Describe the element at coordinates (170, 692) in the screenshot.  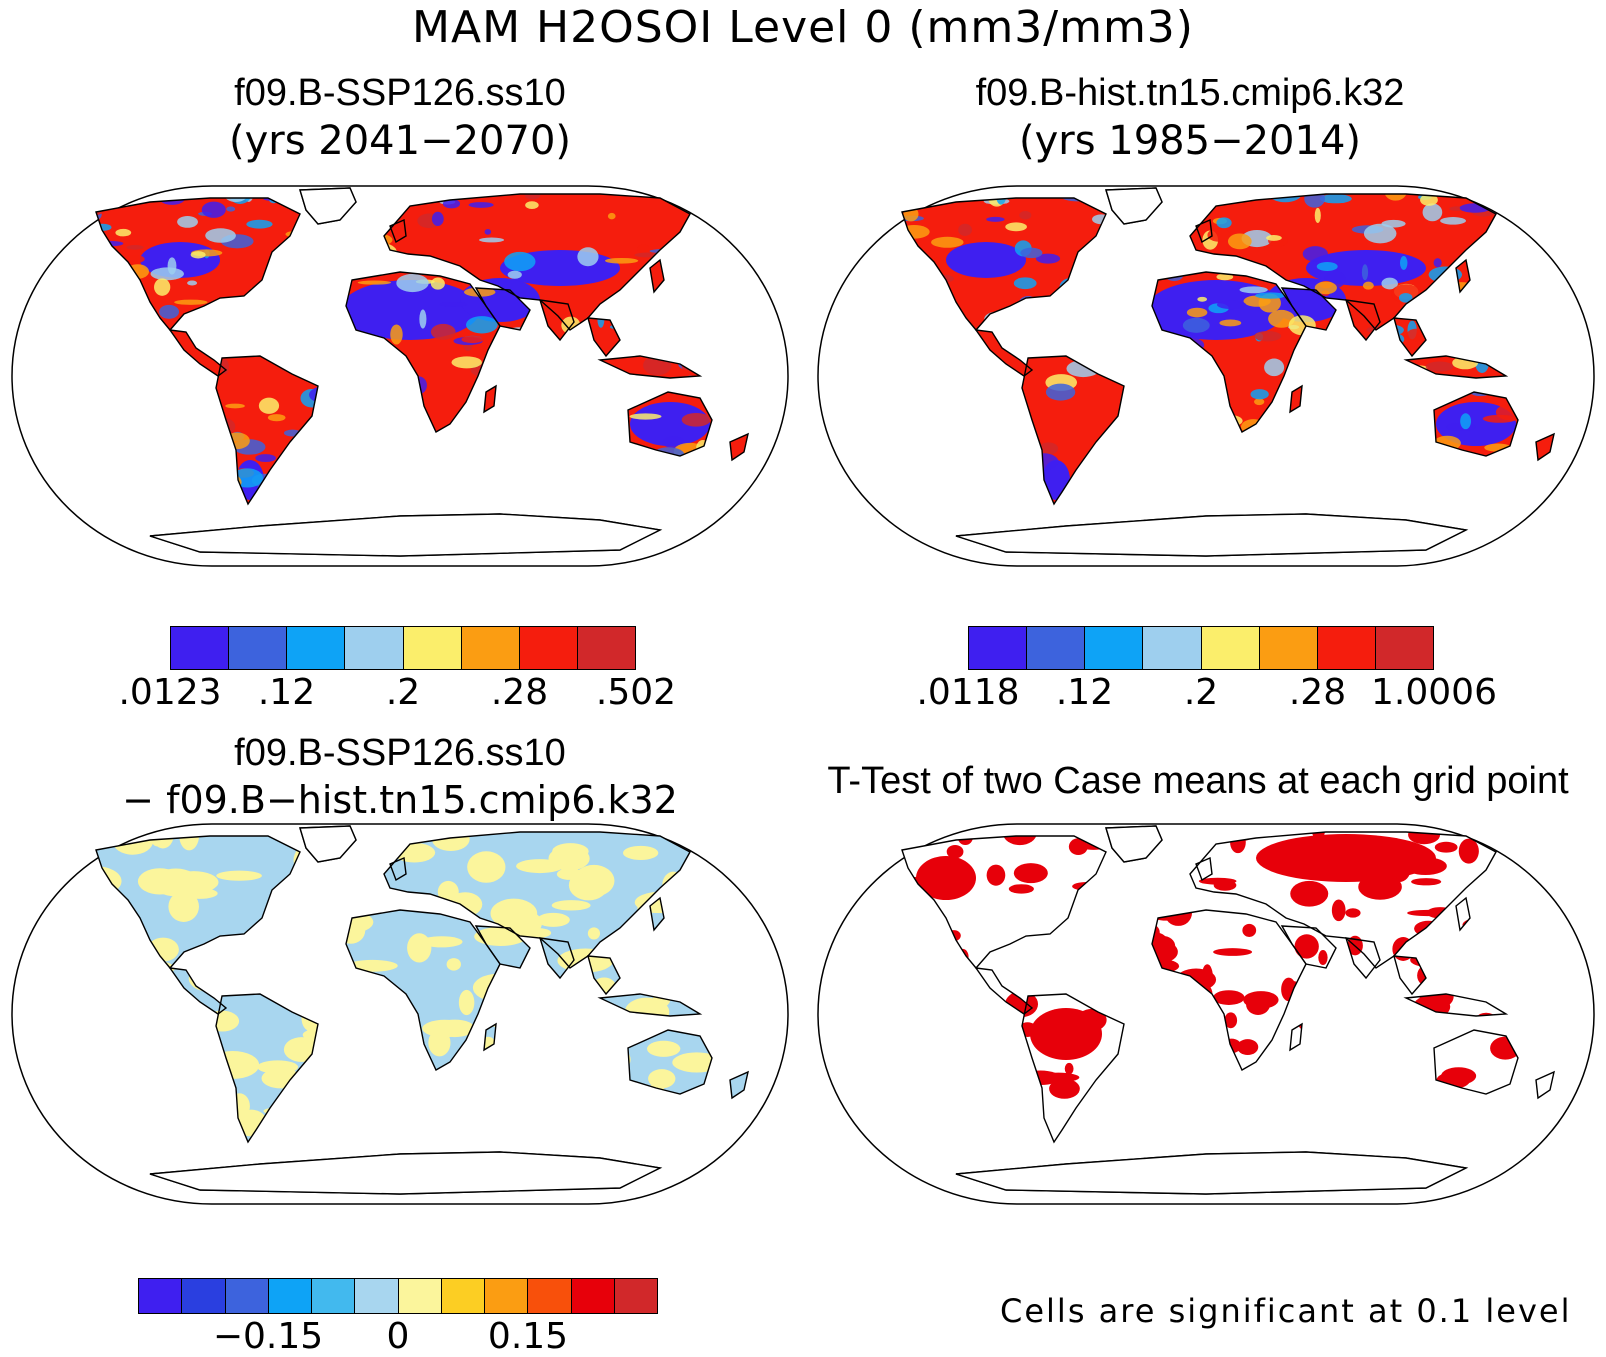
I see `colorbar-tick-label: .0123` at that location.